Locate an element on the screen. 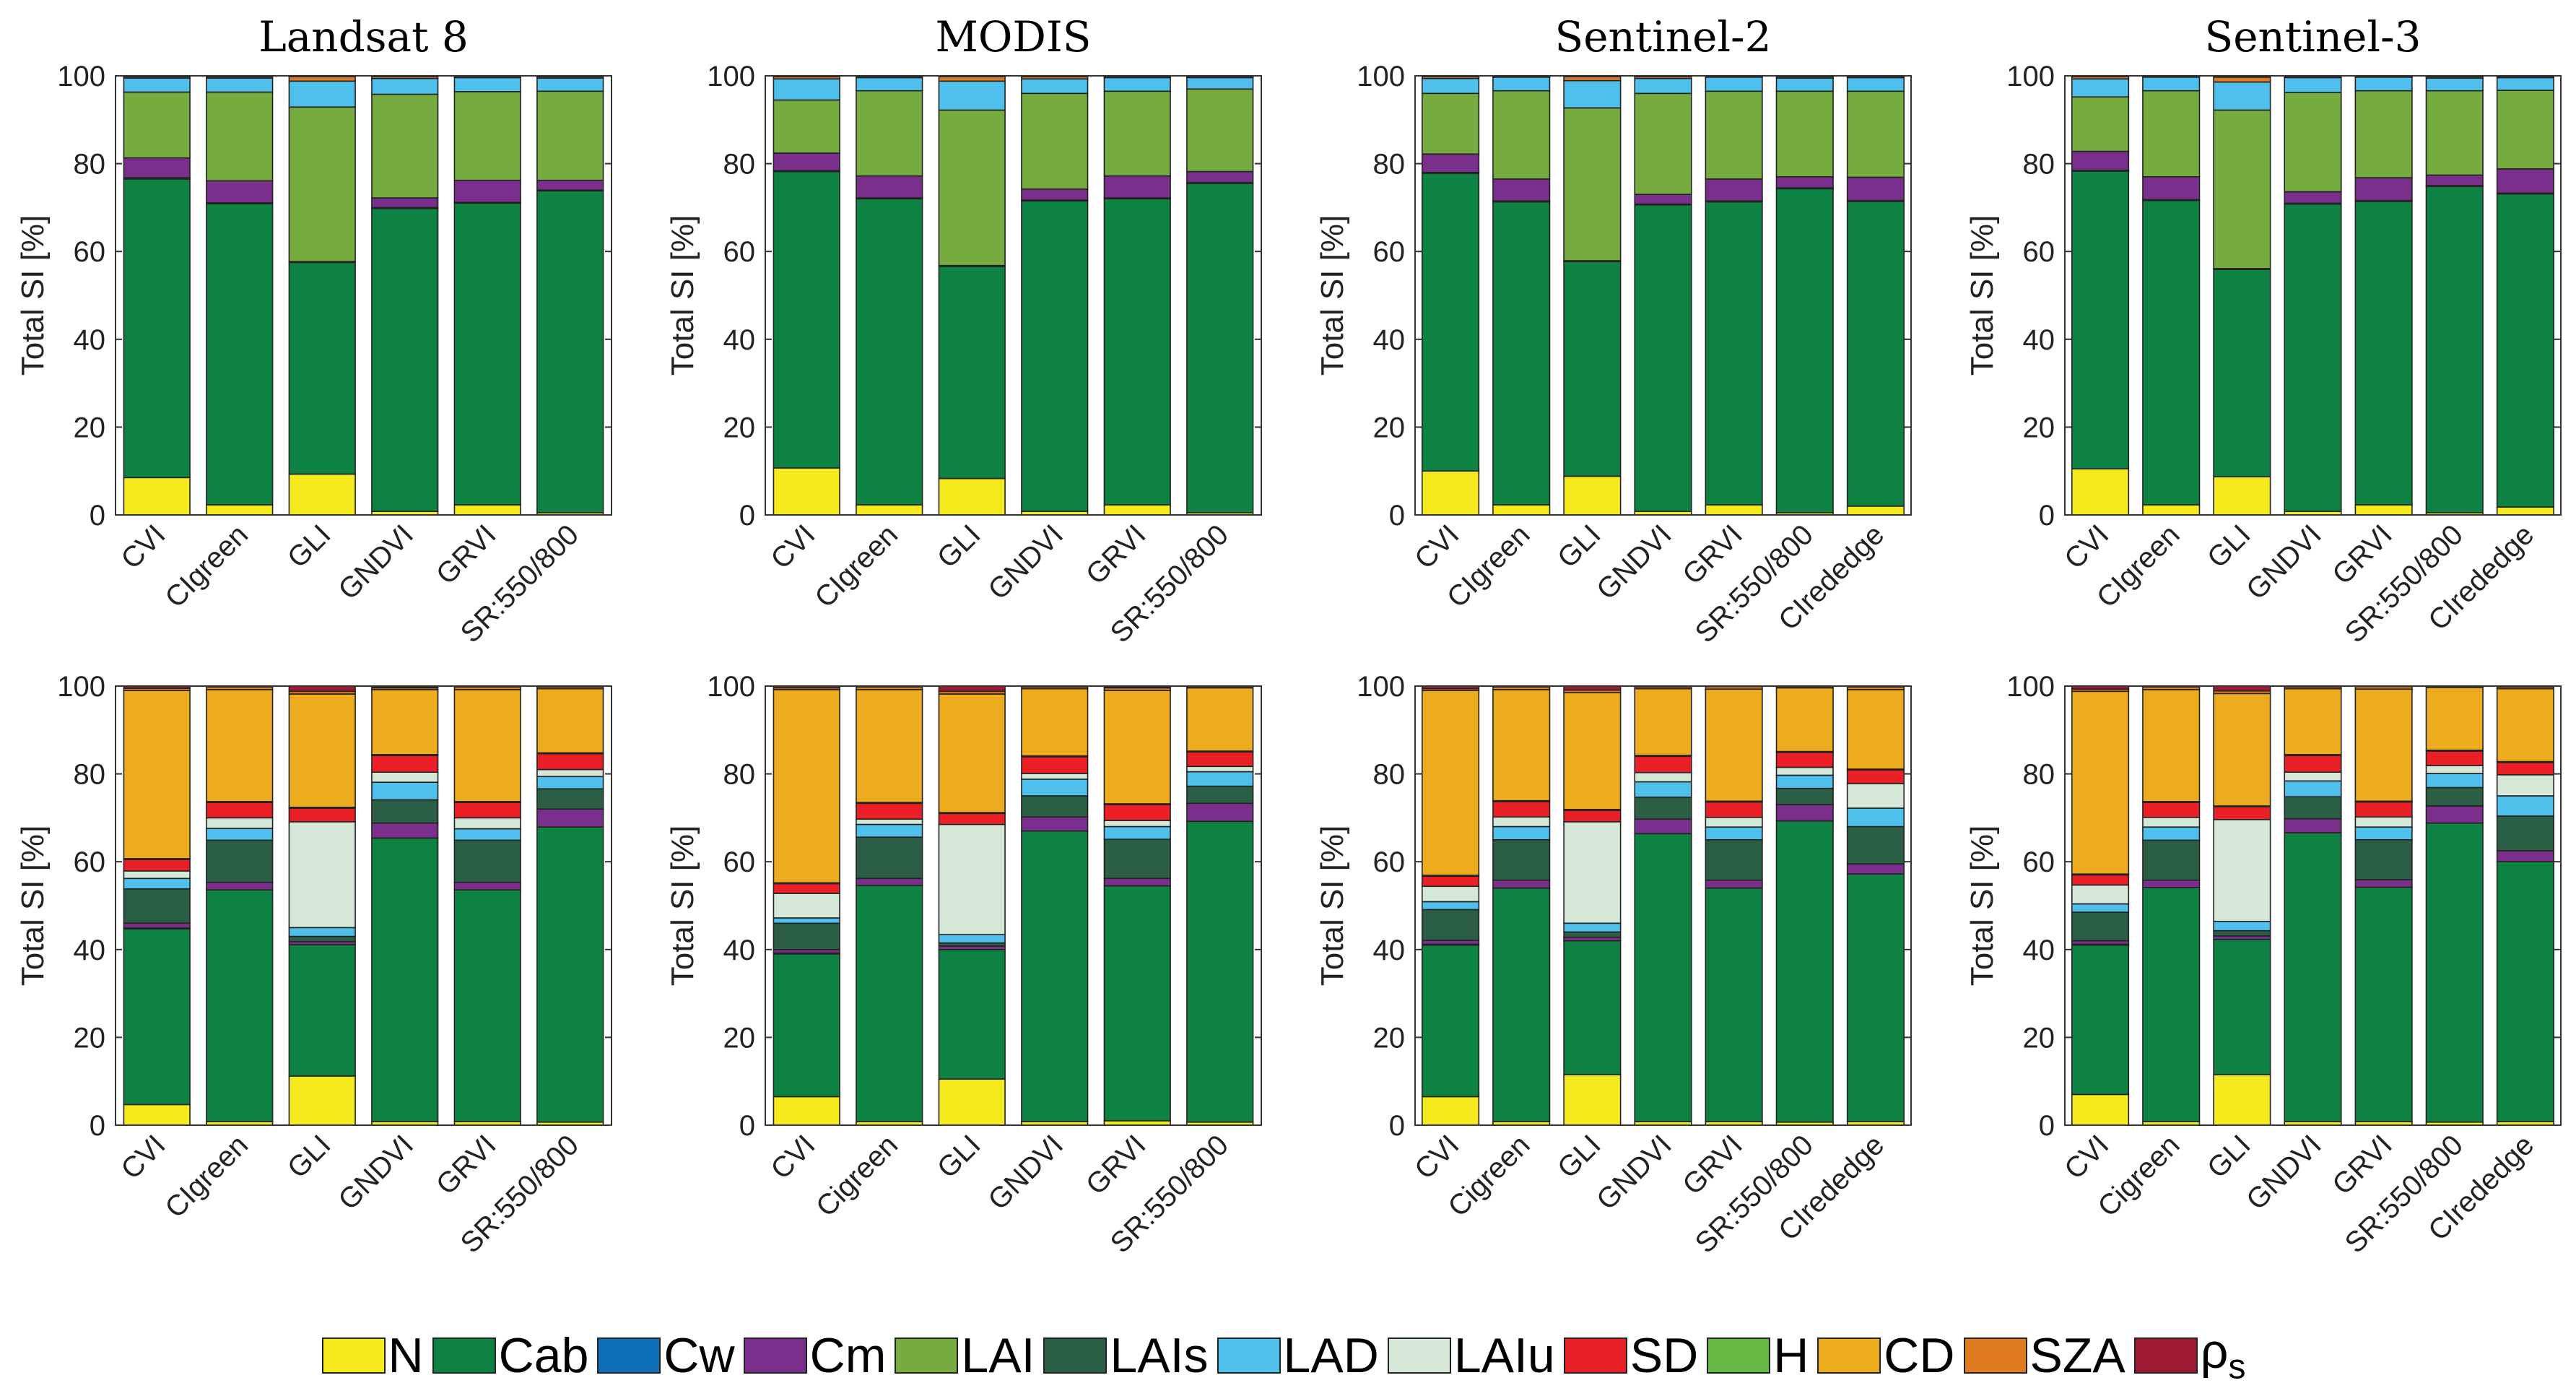 Image resolution: width=2576 pixels, height=1396 pixels. legend-label: LAI is located at coordinates (998, 1355).